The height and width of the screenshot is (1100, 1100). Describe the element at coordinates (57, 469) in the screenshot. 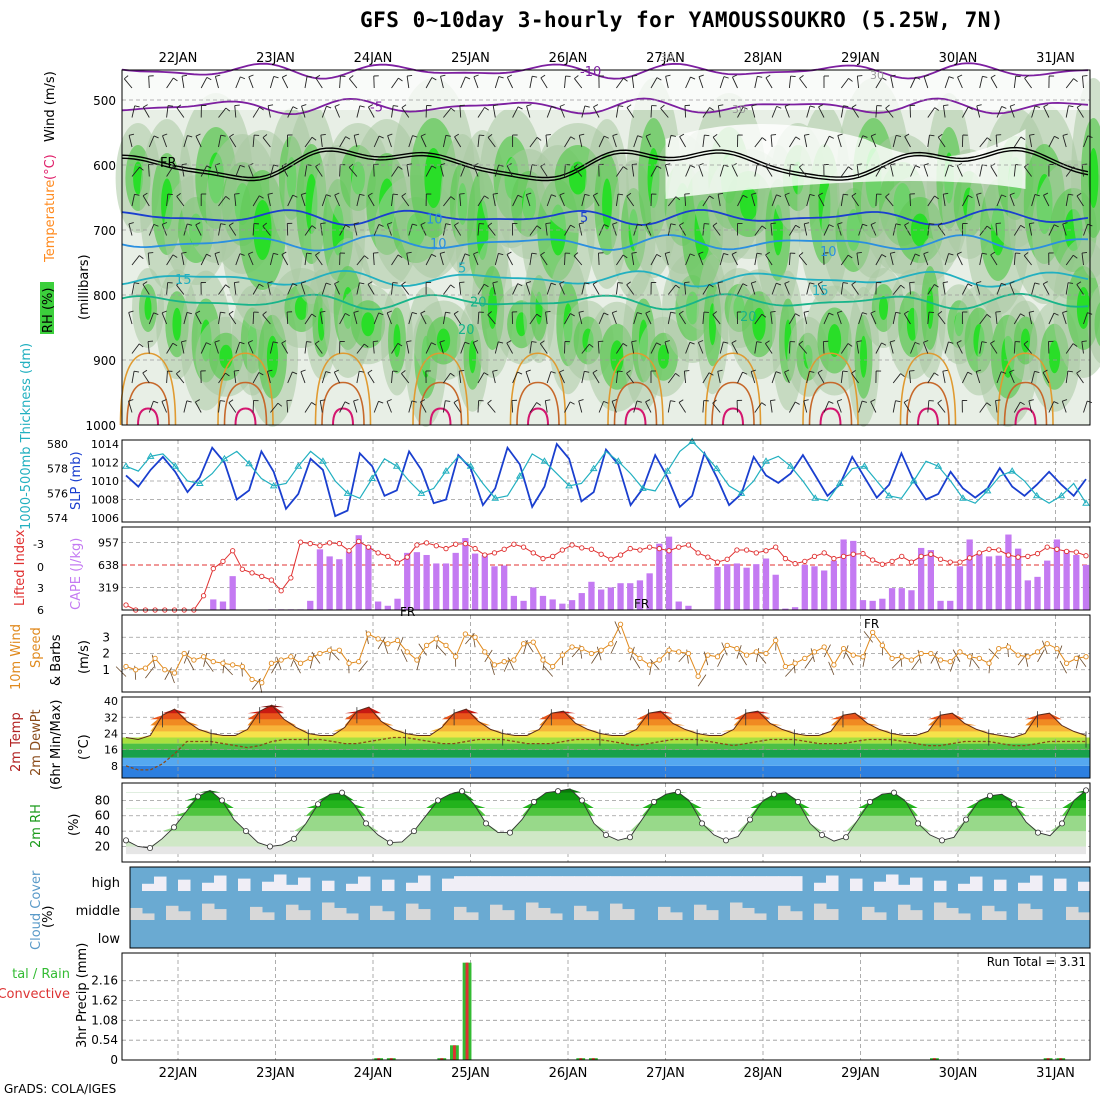

I see `thickness-tick: 578` at that location.